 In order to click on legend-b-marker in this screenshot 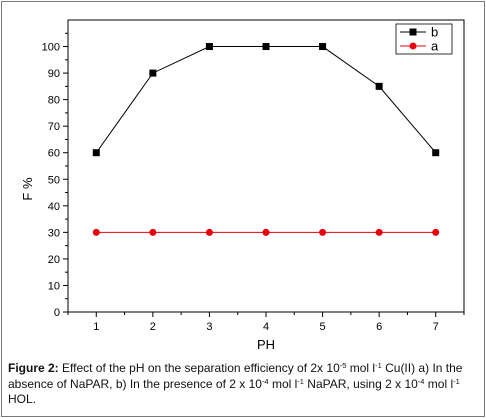, I will do `click(413, 32)`.